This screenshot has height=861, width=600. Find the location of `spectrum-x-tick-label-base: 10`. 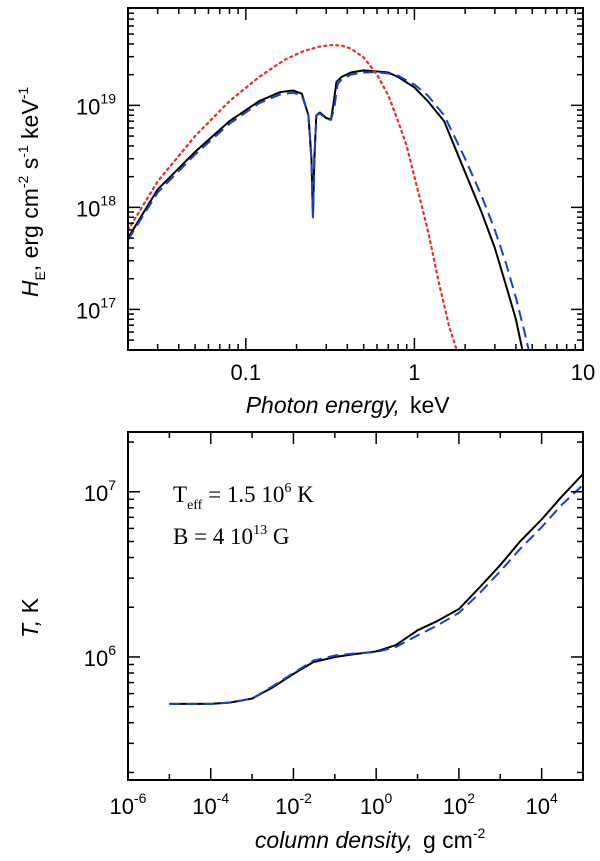

spectrum-x-tick-label-base: 10 is located at coordinates (583, 372).